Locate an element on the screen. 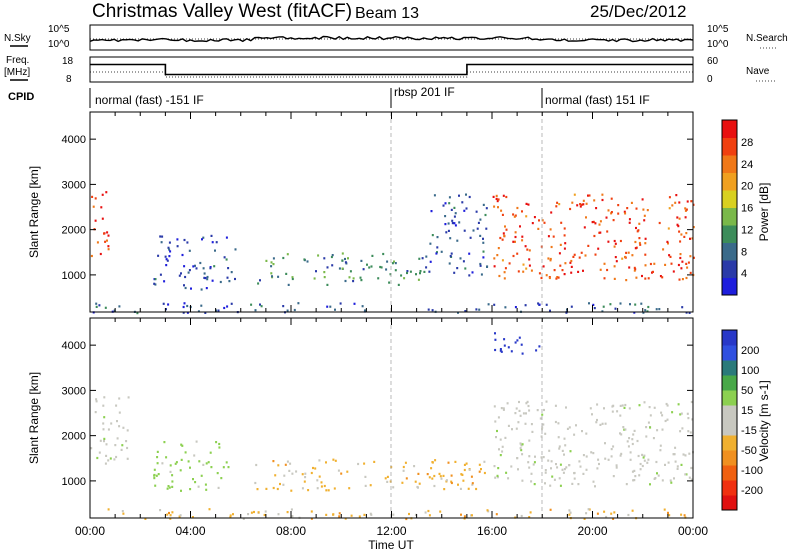 Image resolution: width=800 pixels, height=554 pixels. nsearch-label: N.Search is located at coordinates (767, 38).